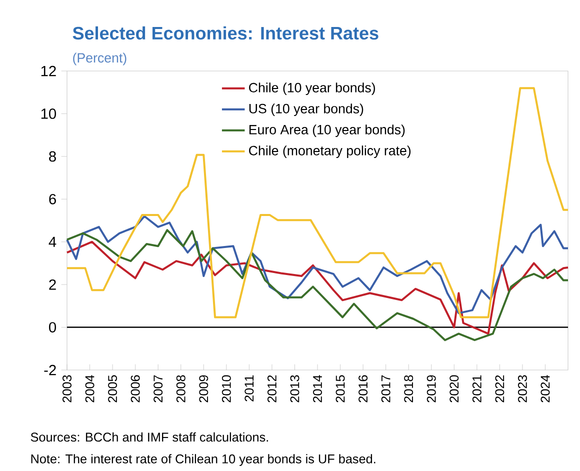 The image size is (580, 471). What do you see at coordinates (52, 284) in the screenshot?
I see `y-tick-label: 2` at bounding box center [52, 284].